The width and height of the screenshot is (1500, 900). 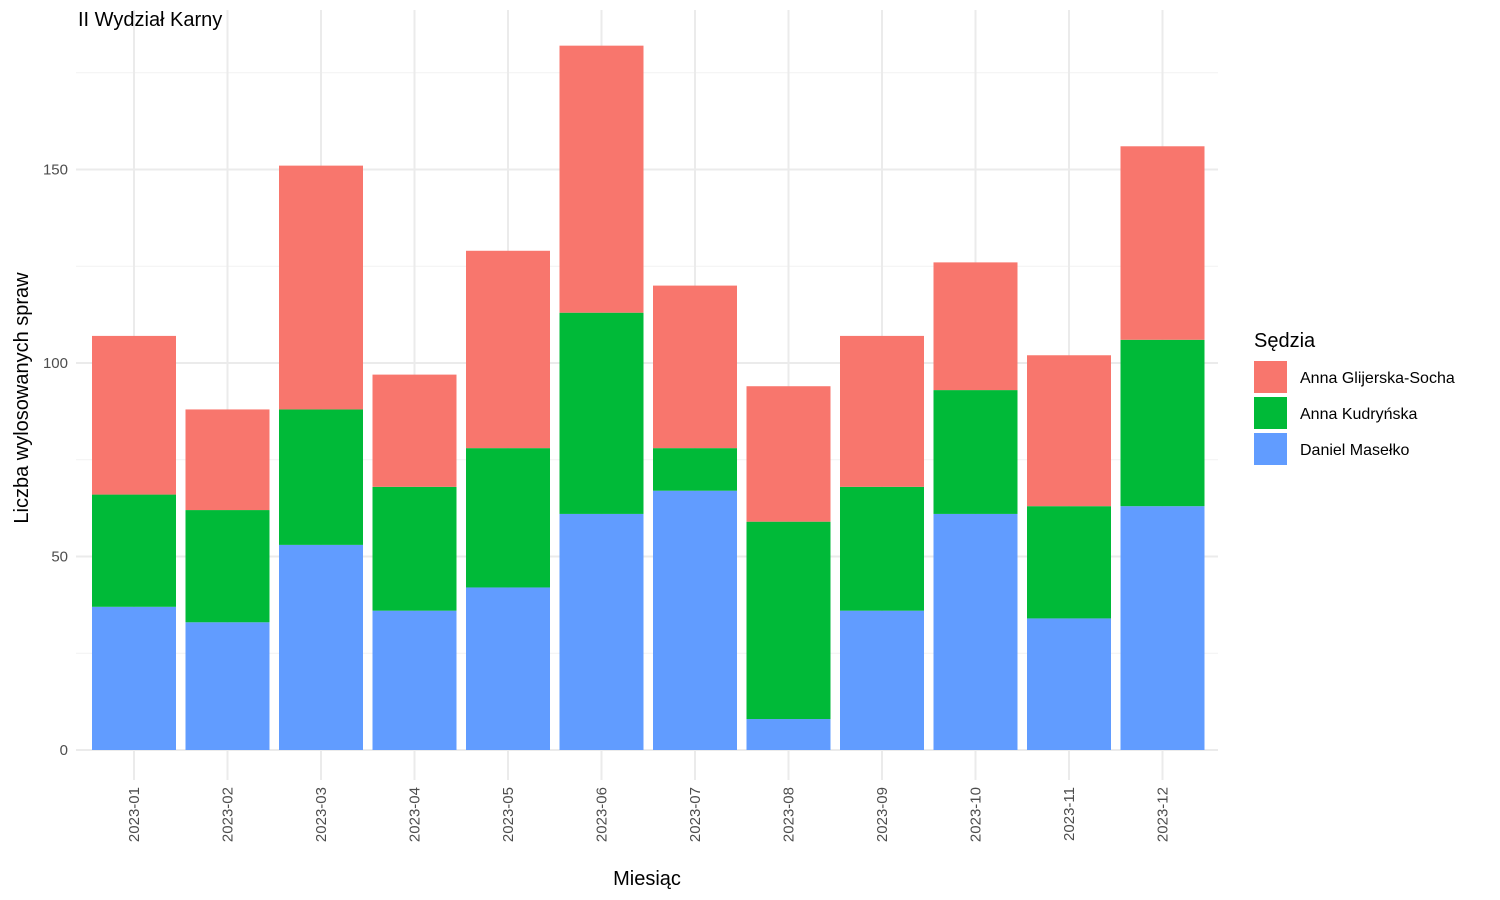 What do you see at coordinates (228, 814) in the screenshot?
I see `x-tick-label: 2023-02` at bounding box center [228, 814].